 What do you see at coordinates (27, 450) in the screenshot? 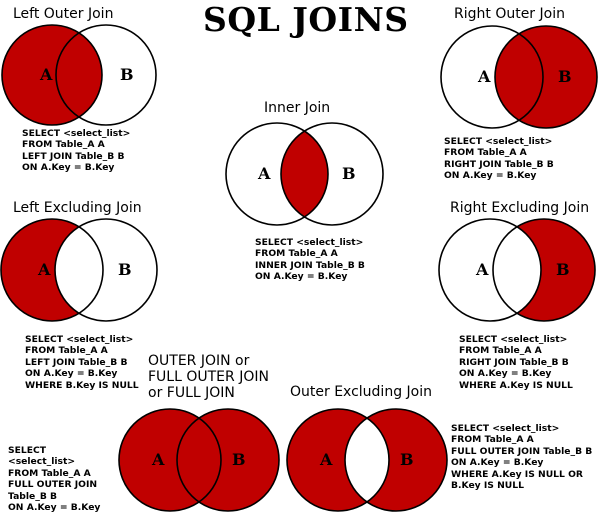
I see `sql-line: SELECT` at bounding box center [27, 450].